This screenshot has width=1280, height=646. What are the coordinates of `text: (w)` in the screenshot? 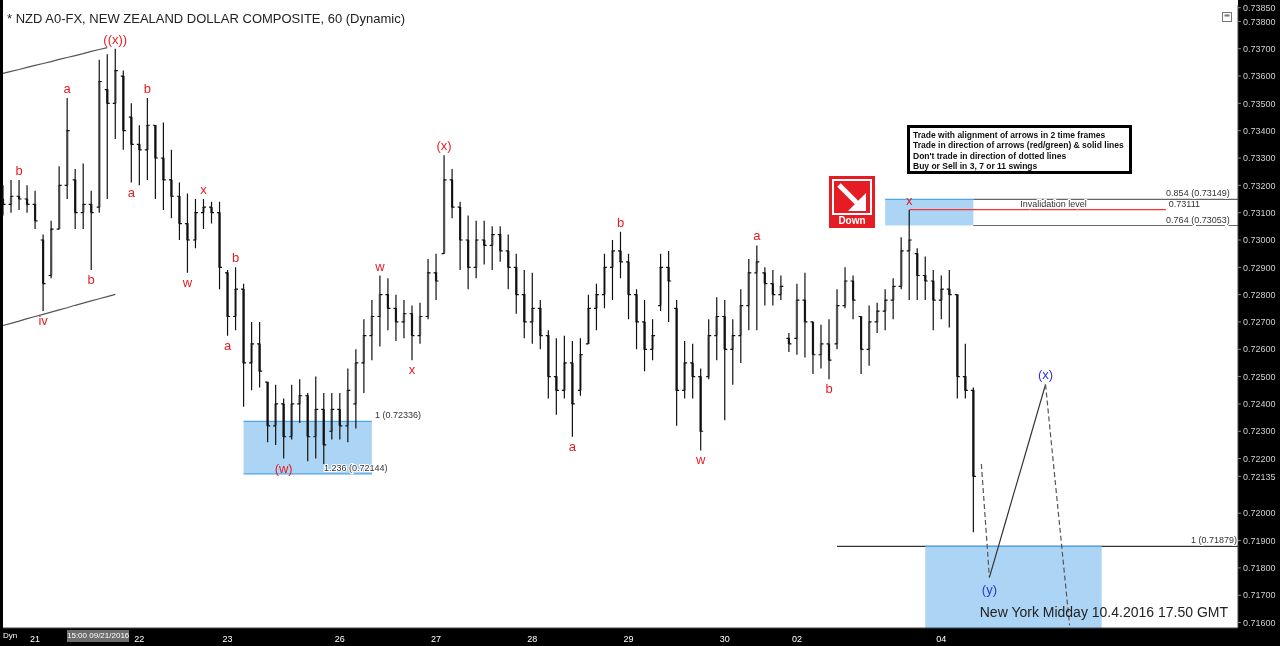 It's located at (283, 468).